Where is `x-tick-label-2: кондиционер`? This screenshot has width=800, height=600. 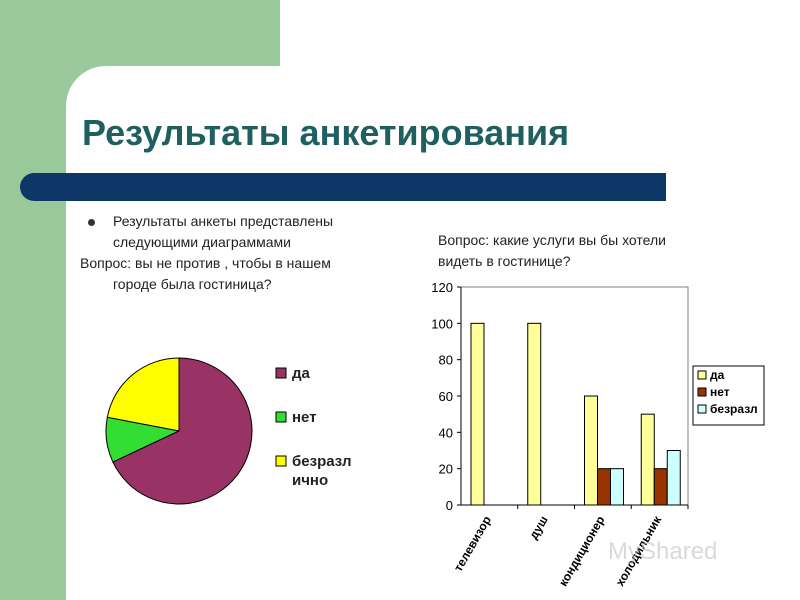
x-tick-label-2: кондиционер is located at coordinates (582, 551).